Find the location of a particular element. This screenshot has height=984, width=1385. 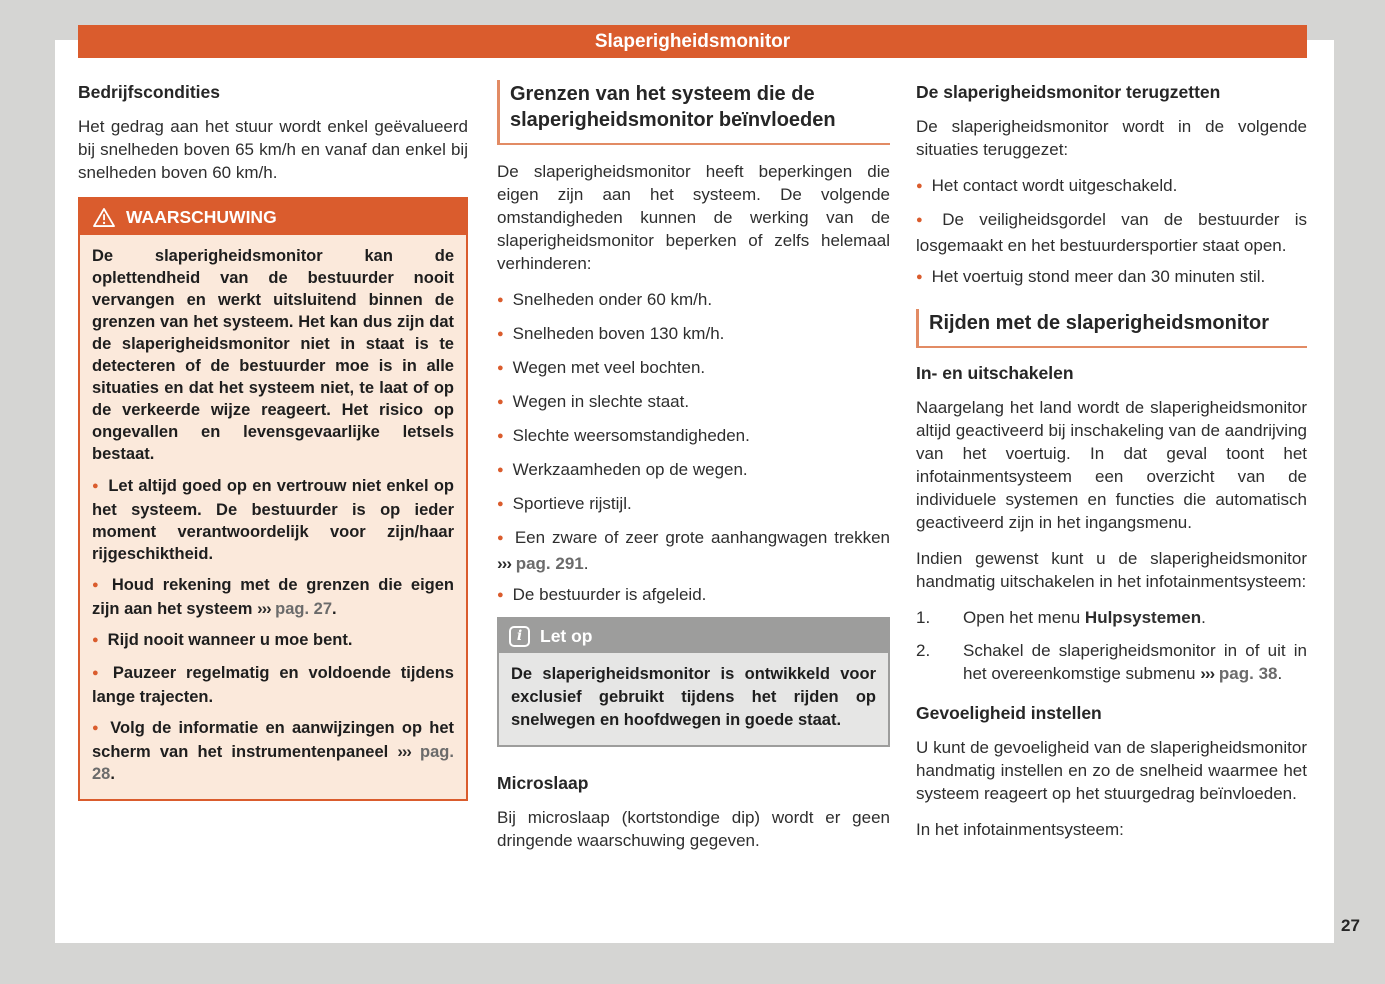

limit-bullet: Wegen met veel bochten. is located at coordinates (693, 369).